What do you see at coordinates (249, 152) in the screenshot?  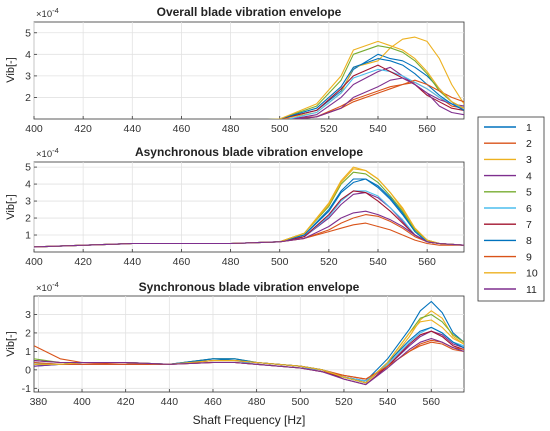 I see `subplot-title: Asynchronous blade vibration envelope` at bounding box center [249, 152].